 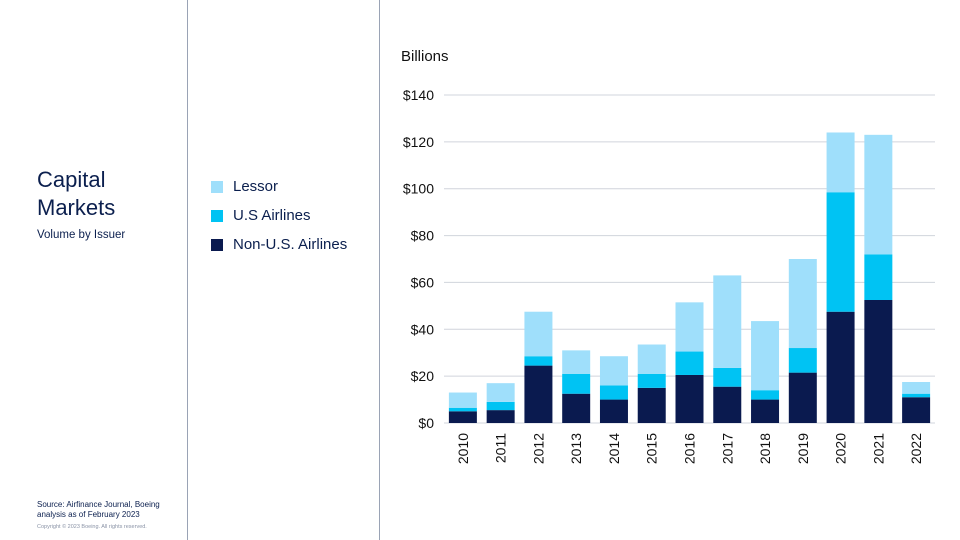 What do you see at coordinates (217, 244) in the screenshot?
I see `legend-swatch-non-us-airlines` at bounding box center [217, 244].